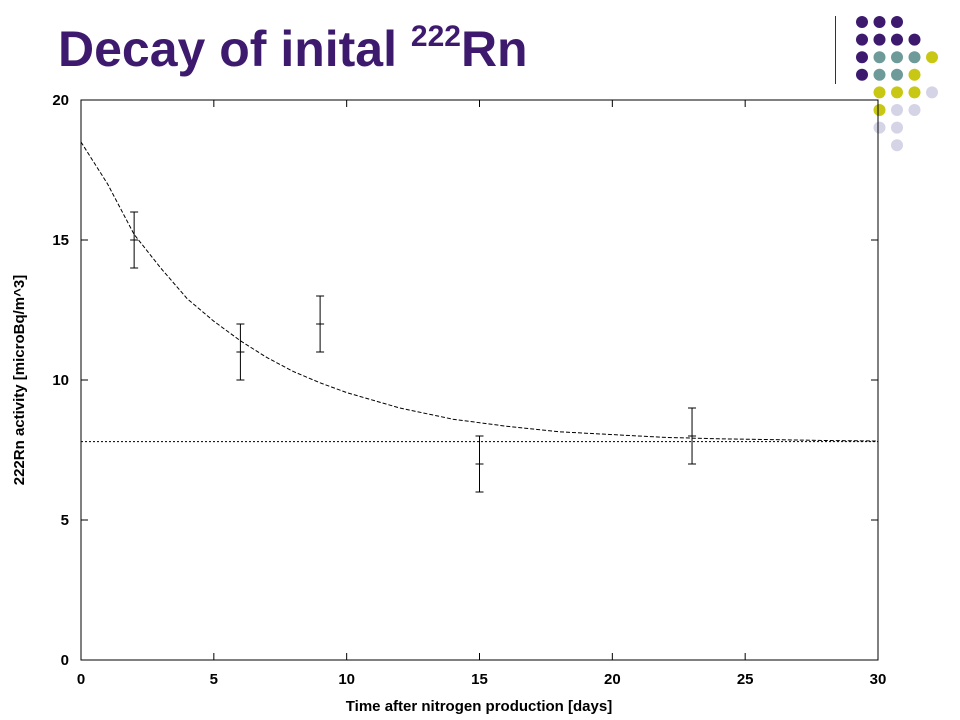 This screenshot has height=720, width=960. Describe the element at coordinates (65, 520) in the screenshot. I see `y-tick-label: 5` at that location.